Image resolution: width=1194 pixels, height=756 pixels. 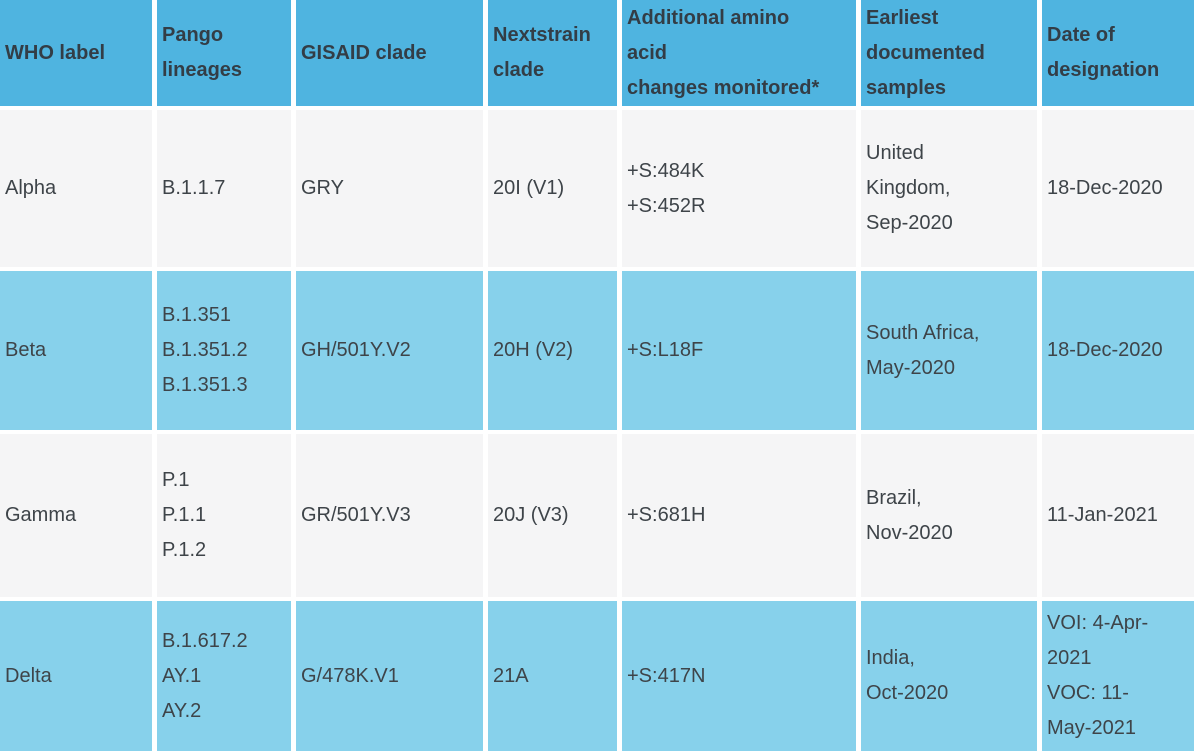 What do you see at coordinates (949, 515) in the screenshot?
I see `row-gamma-earliest-samples: Brazil, Nov-2020` at bounding box center [949, 515].